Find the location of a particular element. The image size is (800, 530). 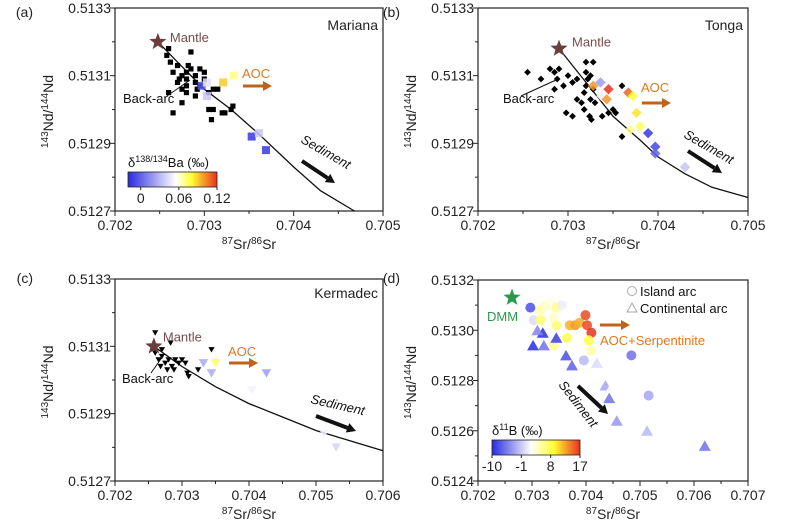

legend-continental-arc: Continental arc is located at coordinates (684, 308).